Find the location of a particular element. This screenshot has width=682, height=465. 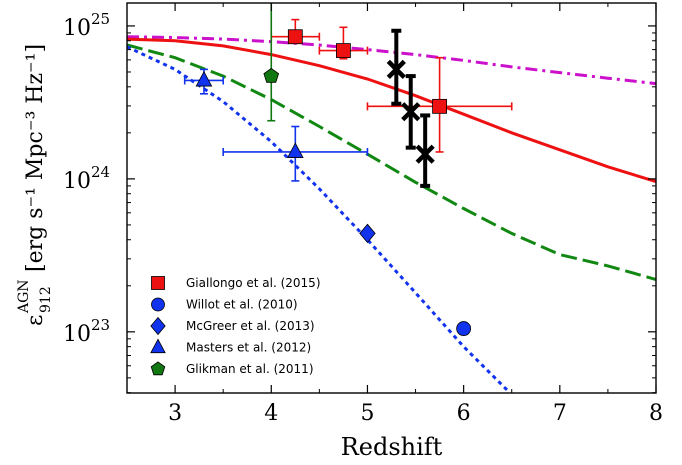

x-axis-label: Redshift is located at coordinates (392, 447).